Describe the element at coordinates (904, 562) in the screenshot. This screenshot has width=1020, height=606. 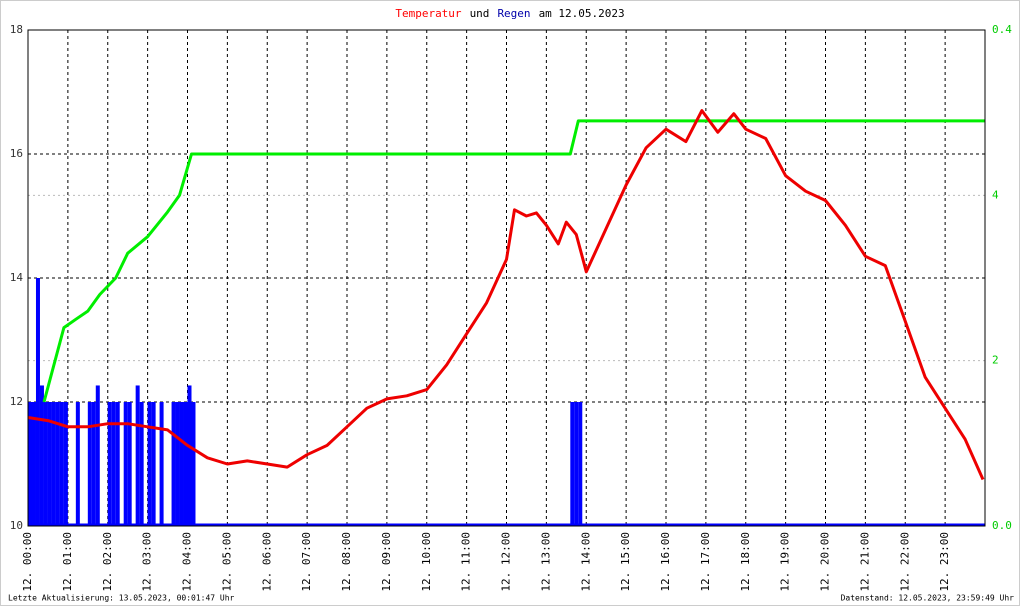
I see `x-tick-label: 12. 22:00` at that location.